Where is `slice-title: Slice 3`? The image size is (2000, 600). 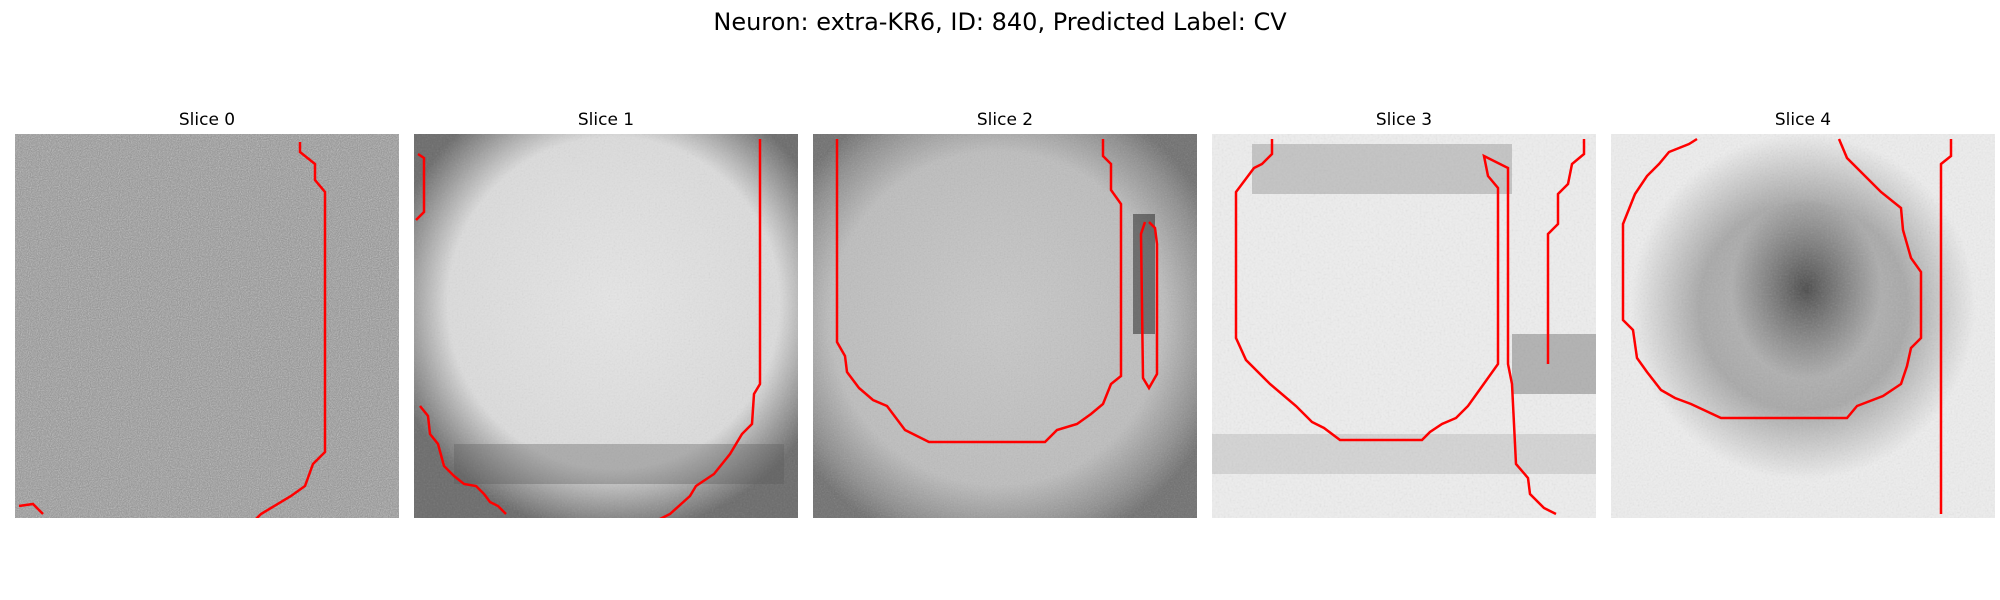
slice-title: Slice 3 is located at coordinates (1404, 120).